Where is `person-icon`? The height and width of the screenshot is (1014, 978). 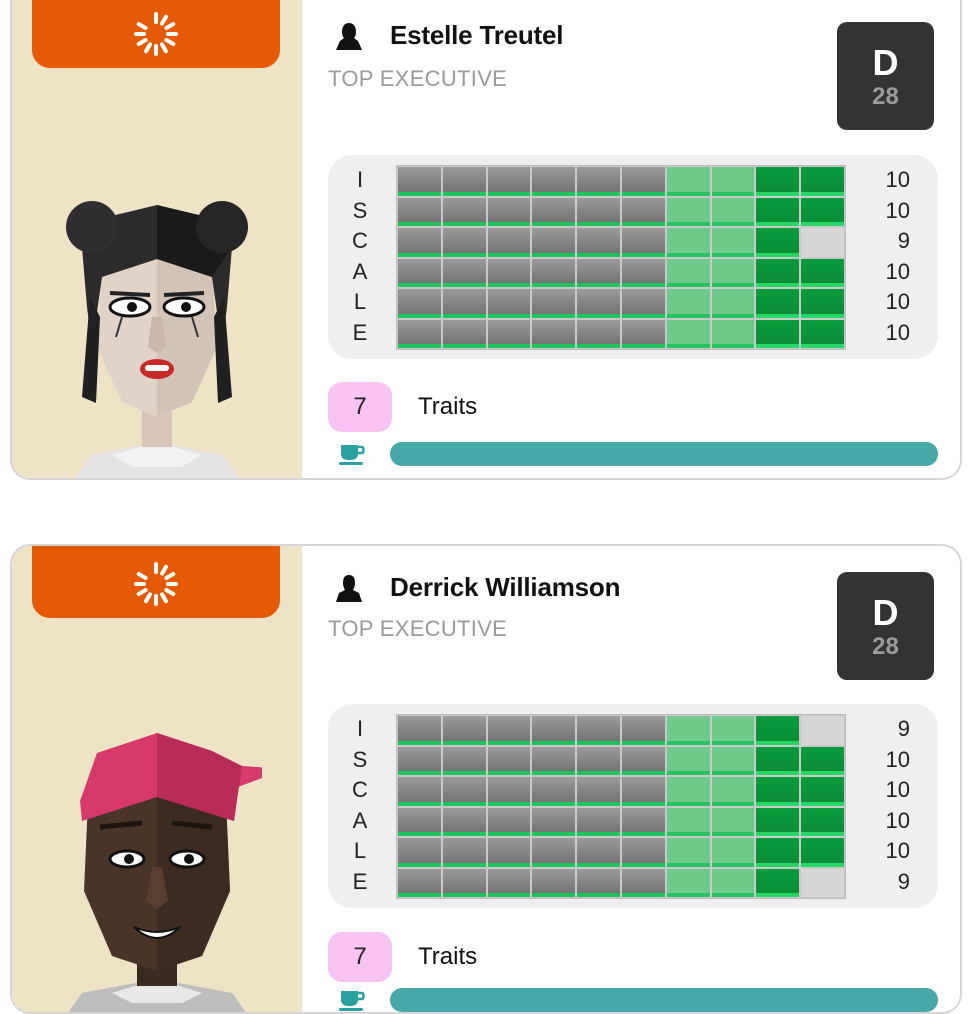 person-icon is located at coordinates (349, 36).